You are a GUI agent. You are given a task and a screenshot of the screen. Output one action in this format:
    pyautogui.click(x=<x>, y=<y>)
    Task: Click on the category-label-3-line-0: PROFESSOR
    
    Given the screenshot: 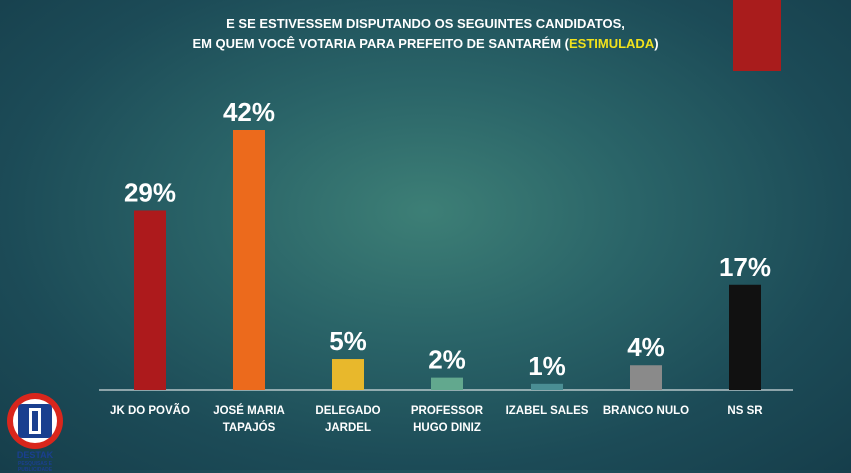 What is the action you would take?
    pyautogui.click(x=447, y=411)
    